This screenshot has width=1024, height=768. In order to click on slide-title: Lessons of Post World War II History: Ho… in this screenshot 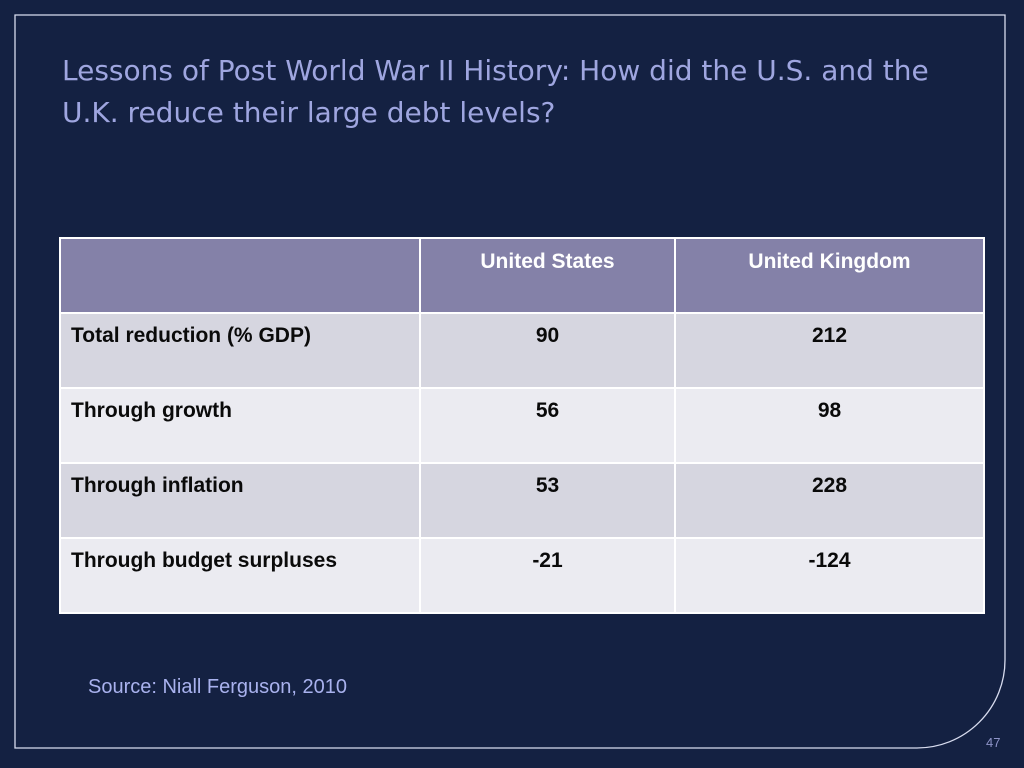, I will do `click(495, 91)`.